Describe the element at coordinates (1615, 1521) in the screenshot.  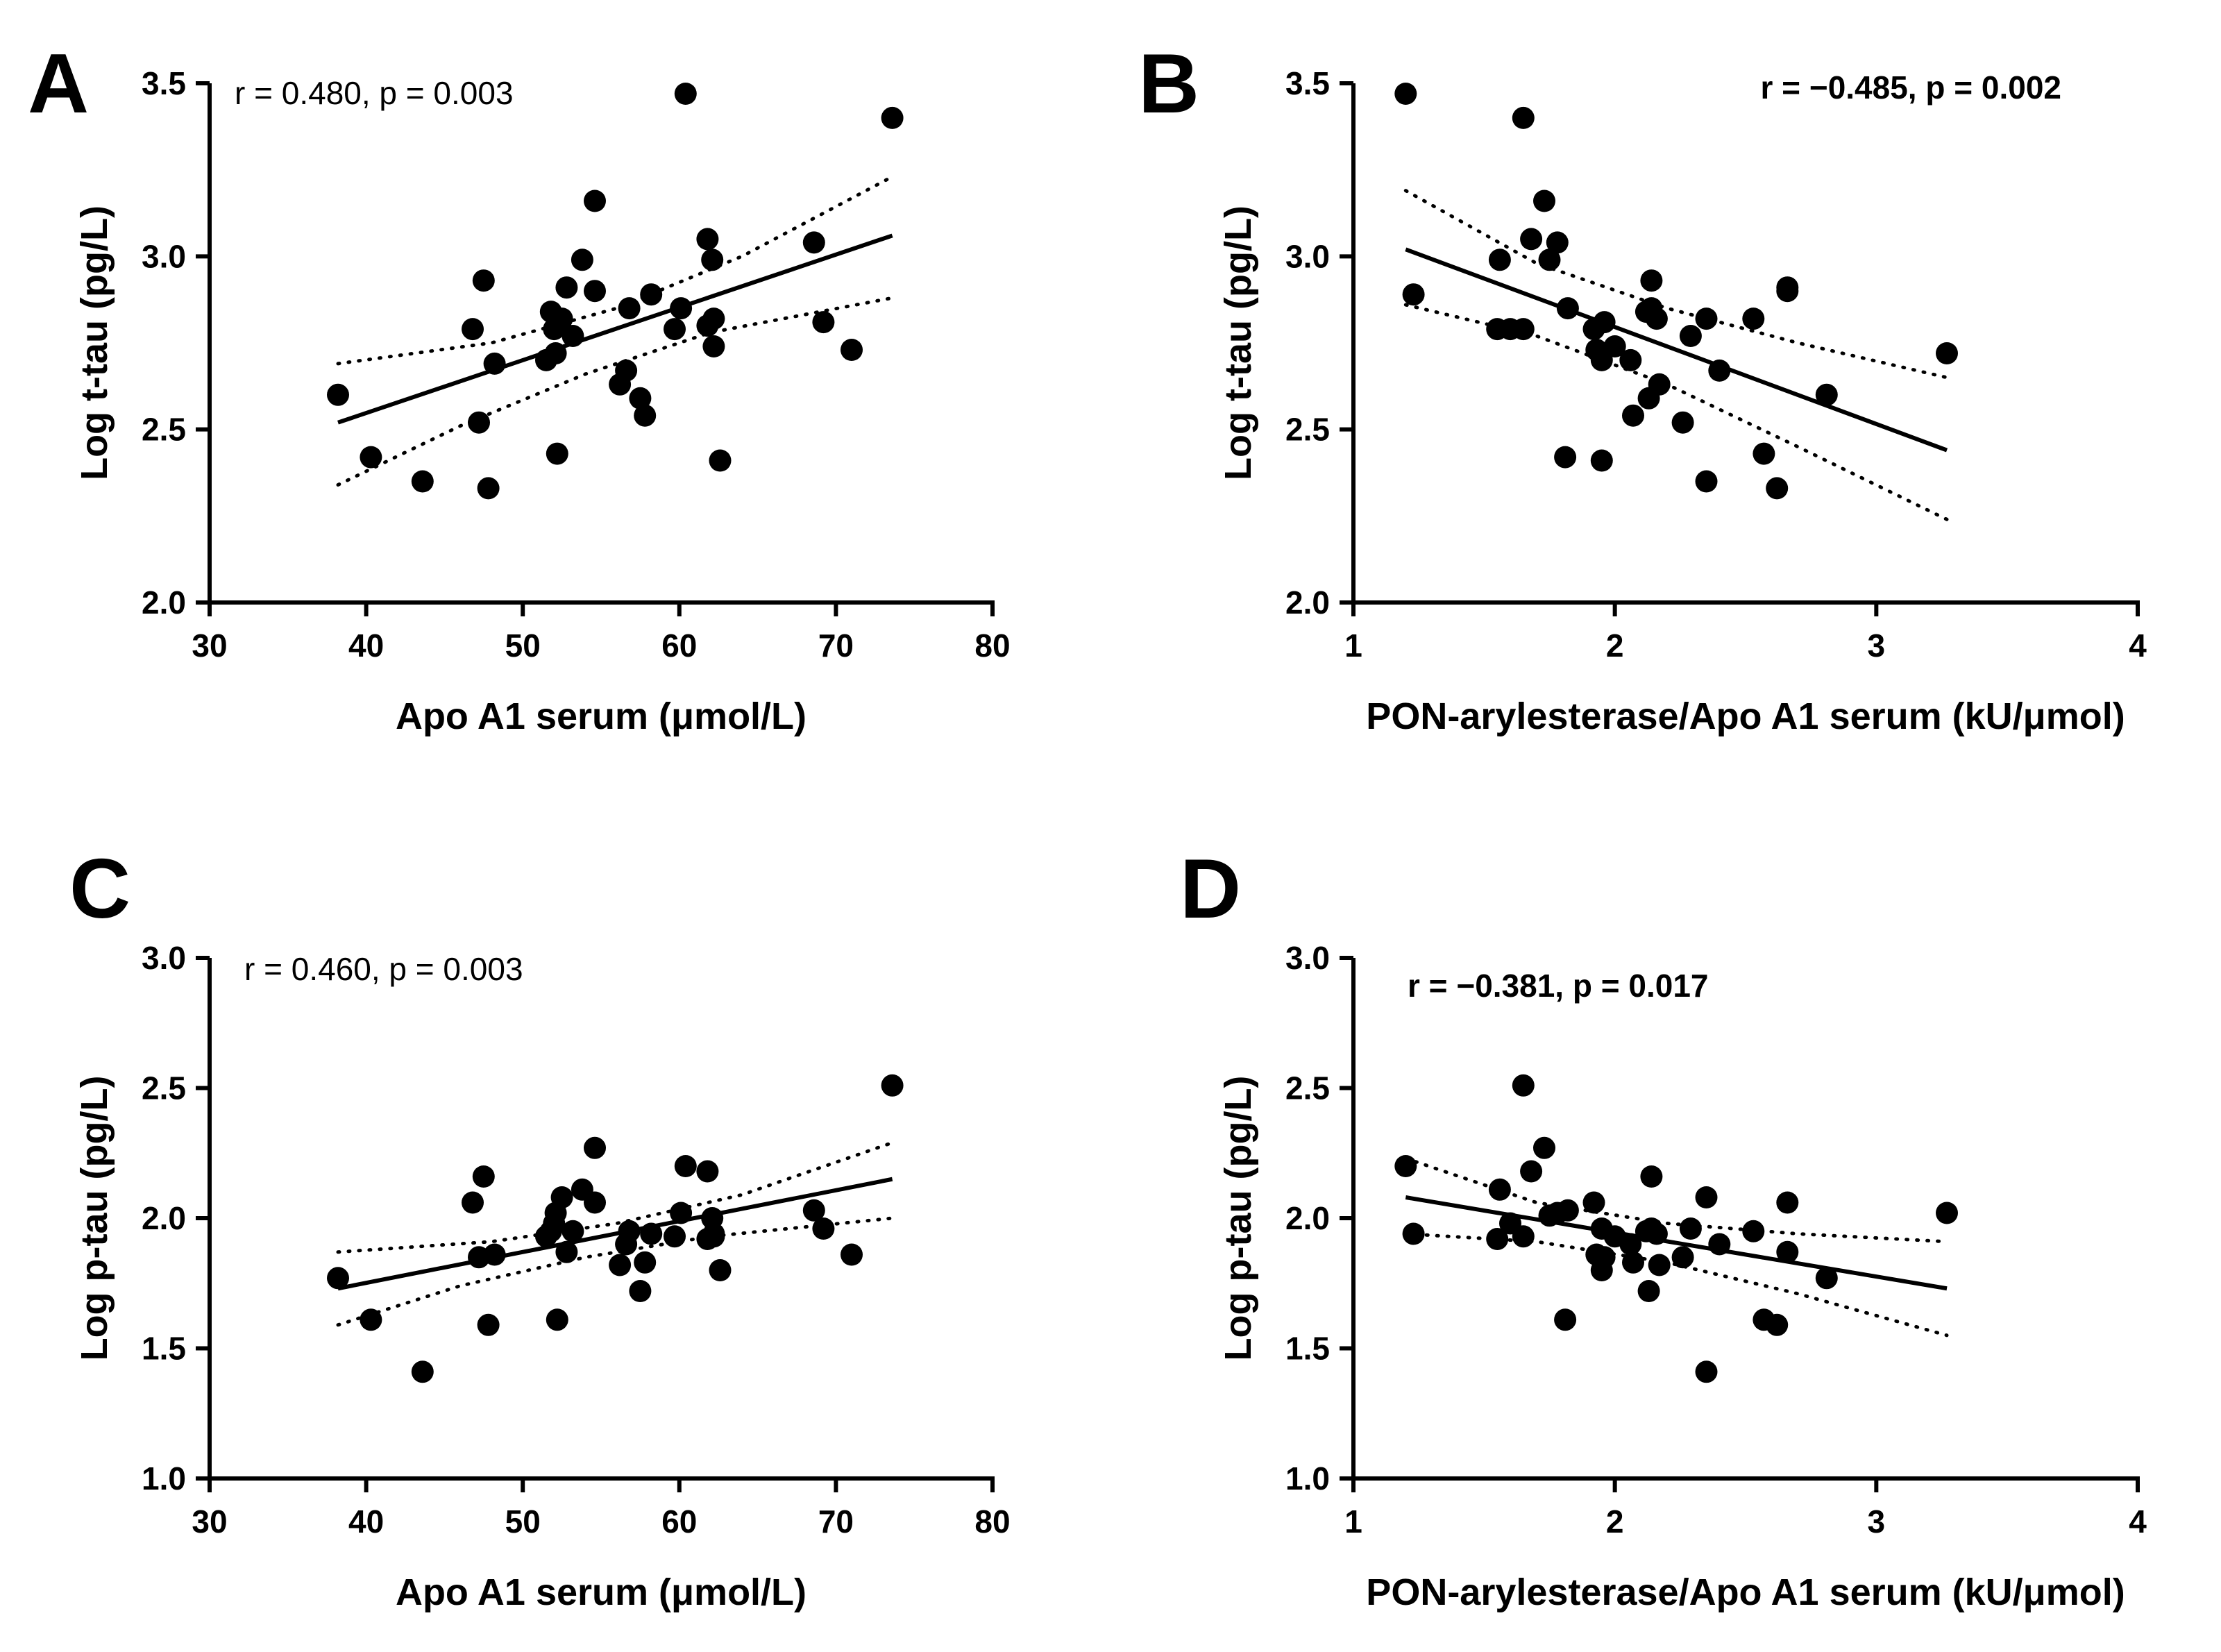
I see `panel-d-x-tick-label: 2` at that location.